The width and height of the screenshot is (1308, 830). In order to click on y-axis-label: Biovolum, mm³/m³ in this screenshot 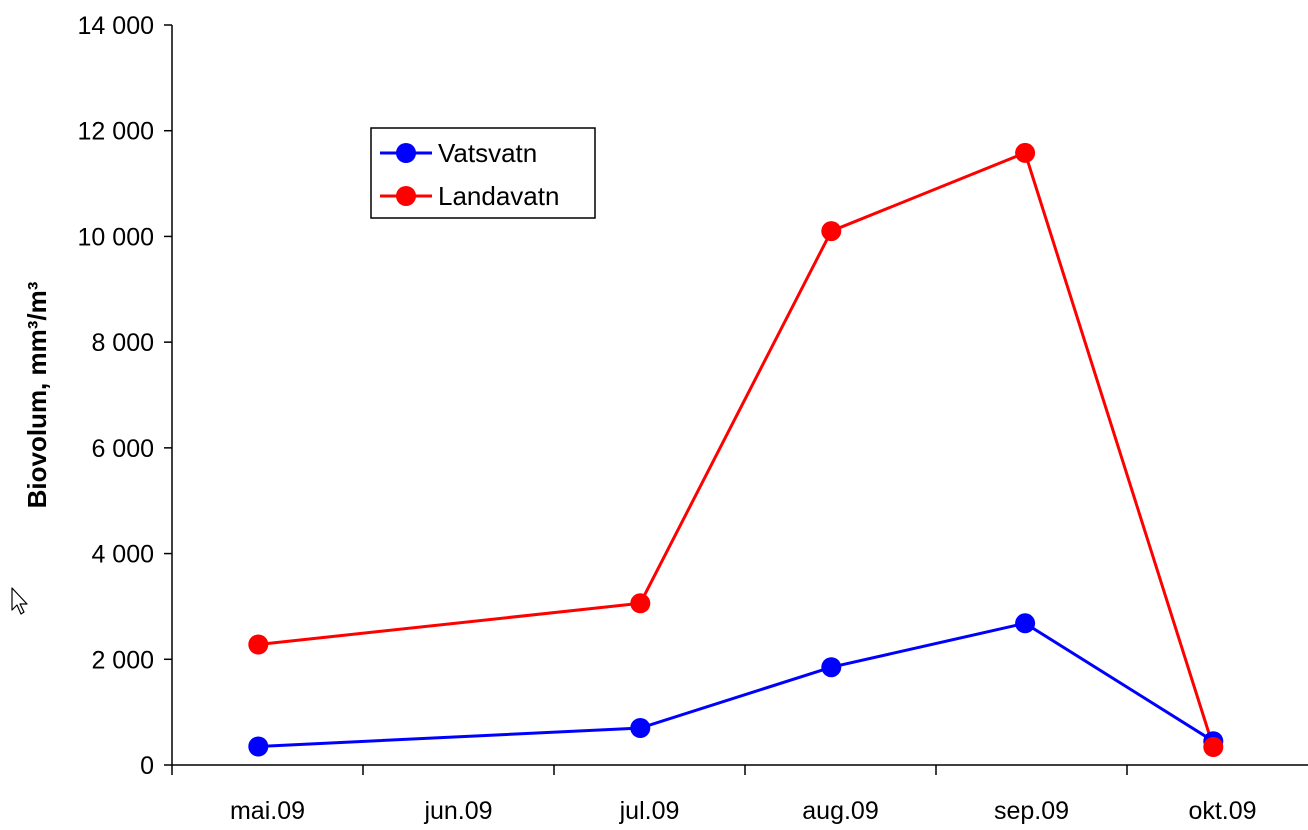, I will do `click(37, 394)`.